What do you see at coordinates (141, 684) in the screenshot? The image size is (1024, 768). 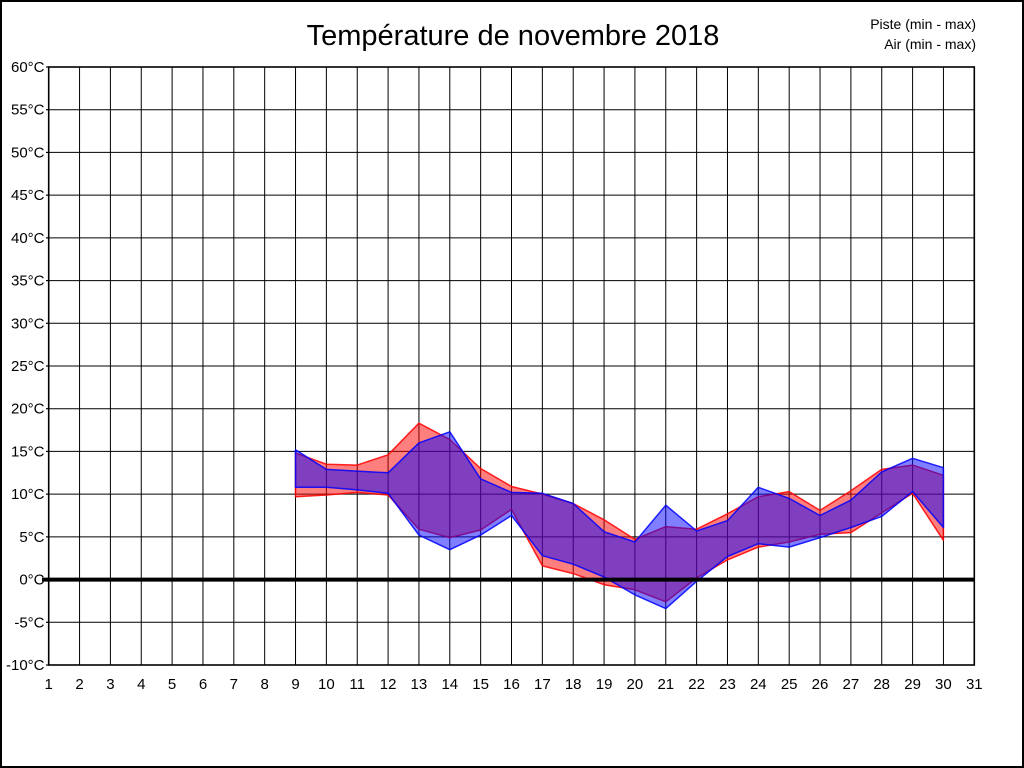 I see `x-tick-label: 4` at bounding box center [141, 684].